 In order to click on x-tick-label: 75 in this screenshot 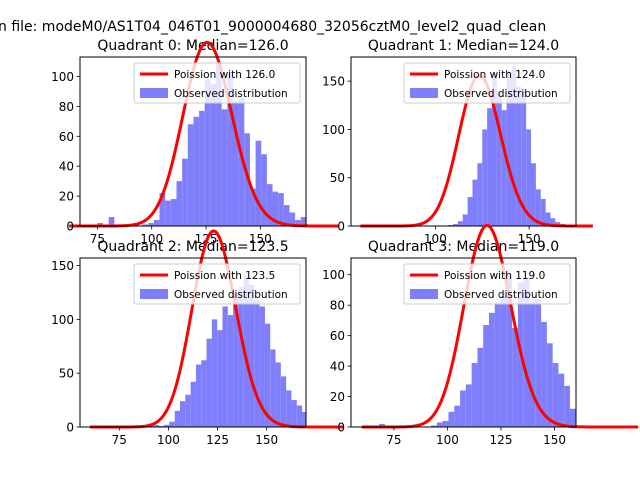, I will do `click(393, 440)`.